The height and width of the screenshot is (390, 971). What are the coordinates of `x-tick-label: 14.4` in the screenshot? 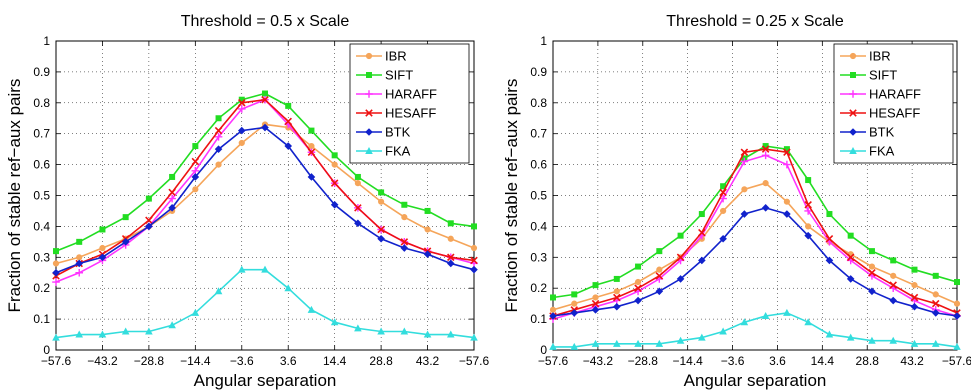 It's located at (335, 361).